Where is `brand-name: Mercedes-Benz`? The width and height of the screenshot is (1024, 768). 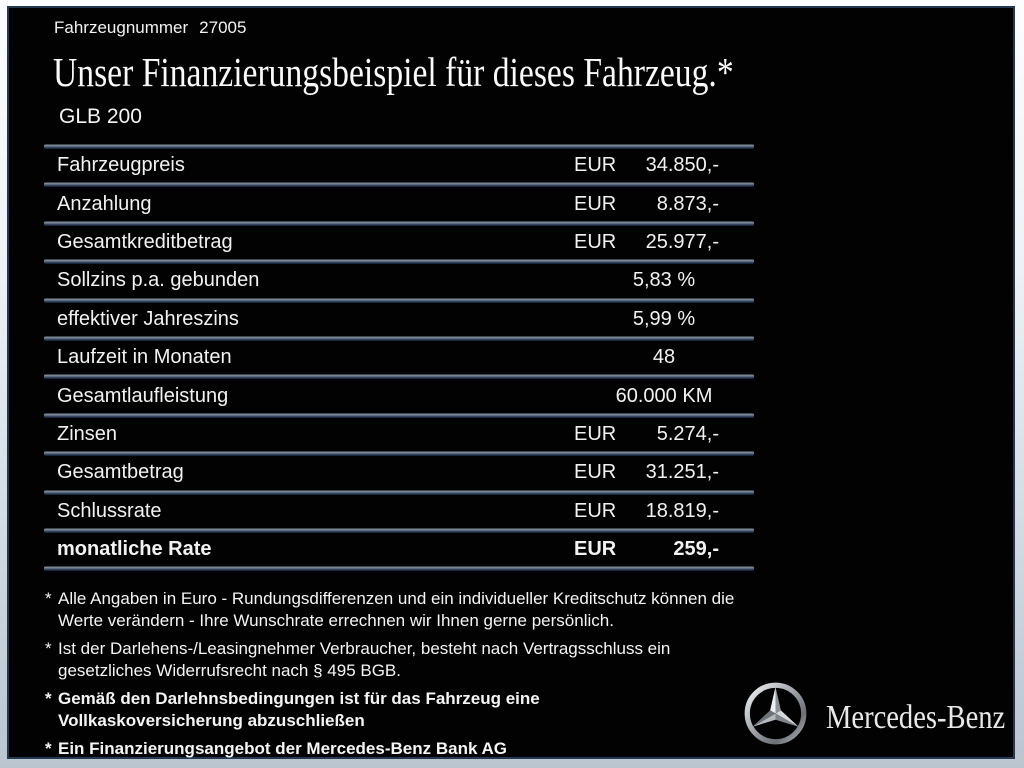
brand-name: Mercedes-Benz is located at coordinates (916, 717).